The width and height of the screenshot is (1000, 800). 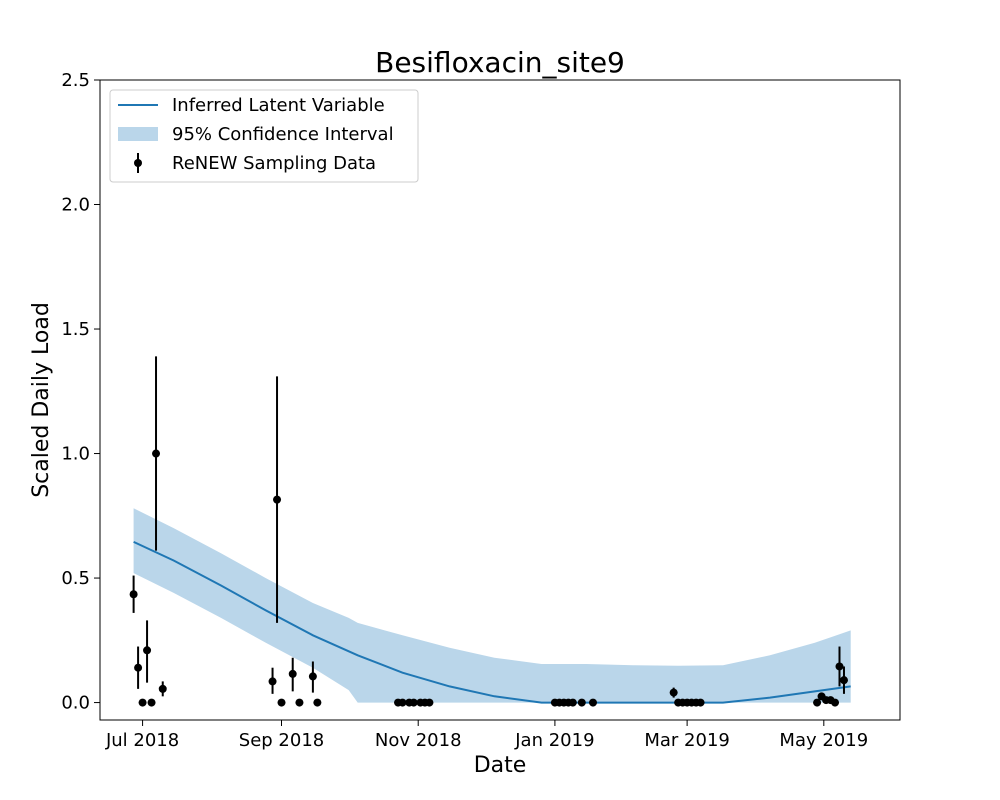 What do you see at coordinates (41, 400) in the screenshot?
I see `y-axis-title: Scaled Daily Load` at bounding box center [41, 400].